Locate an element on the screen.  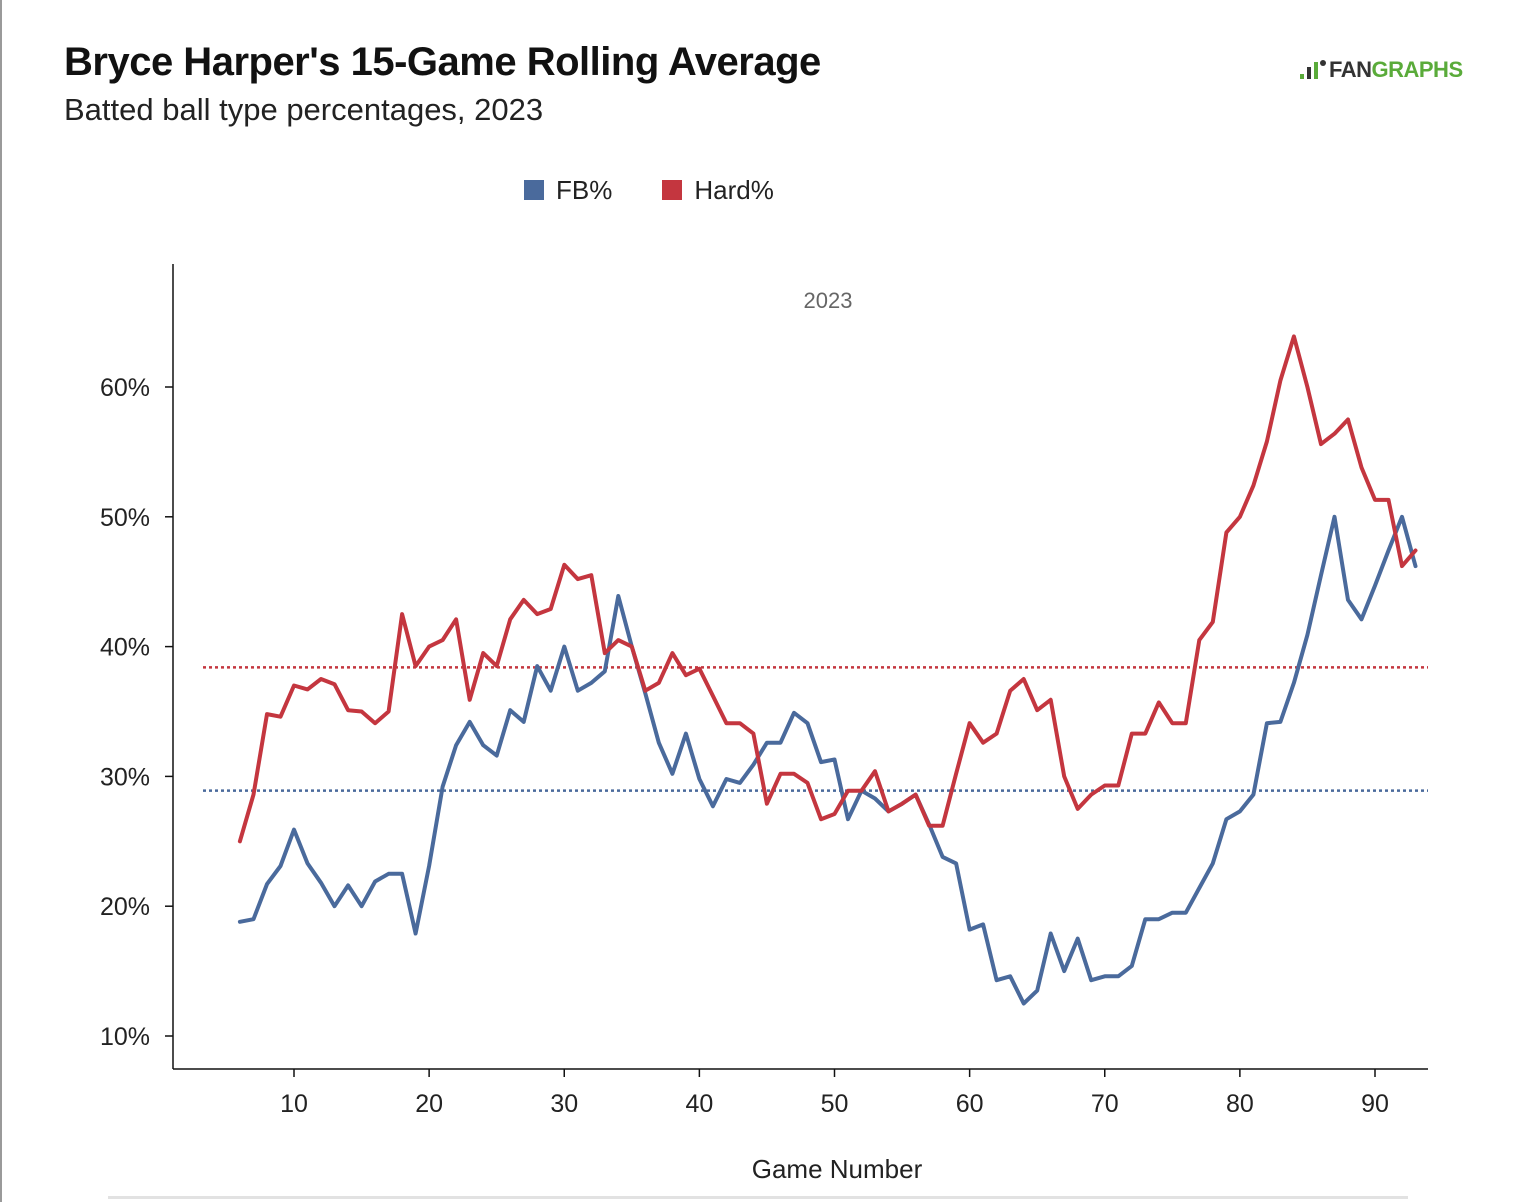
y-tick-label: 40% is located at coordinates (125, 648).